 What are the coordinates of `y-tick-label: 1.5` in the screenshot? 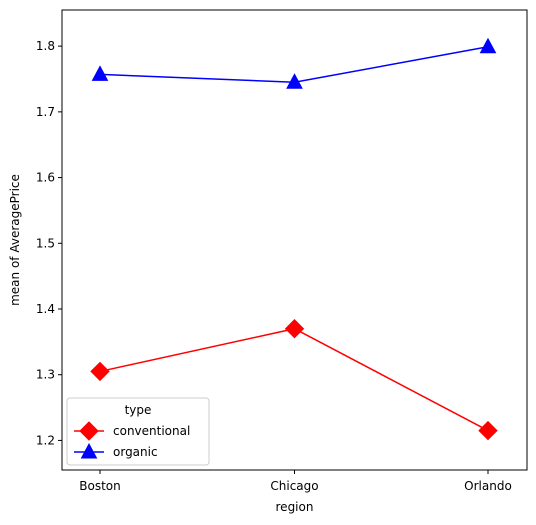 It's located at (45, 243).